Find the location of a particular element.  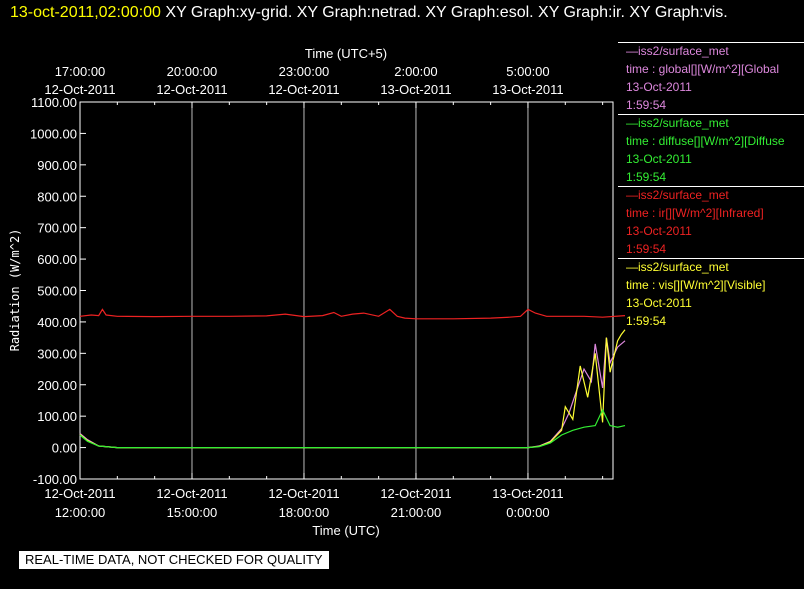

y-tick-label: 100.00 is located at coordinates (57, 416).